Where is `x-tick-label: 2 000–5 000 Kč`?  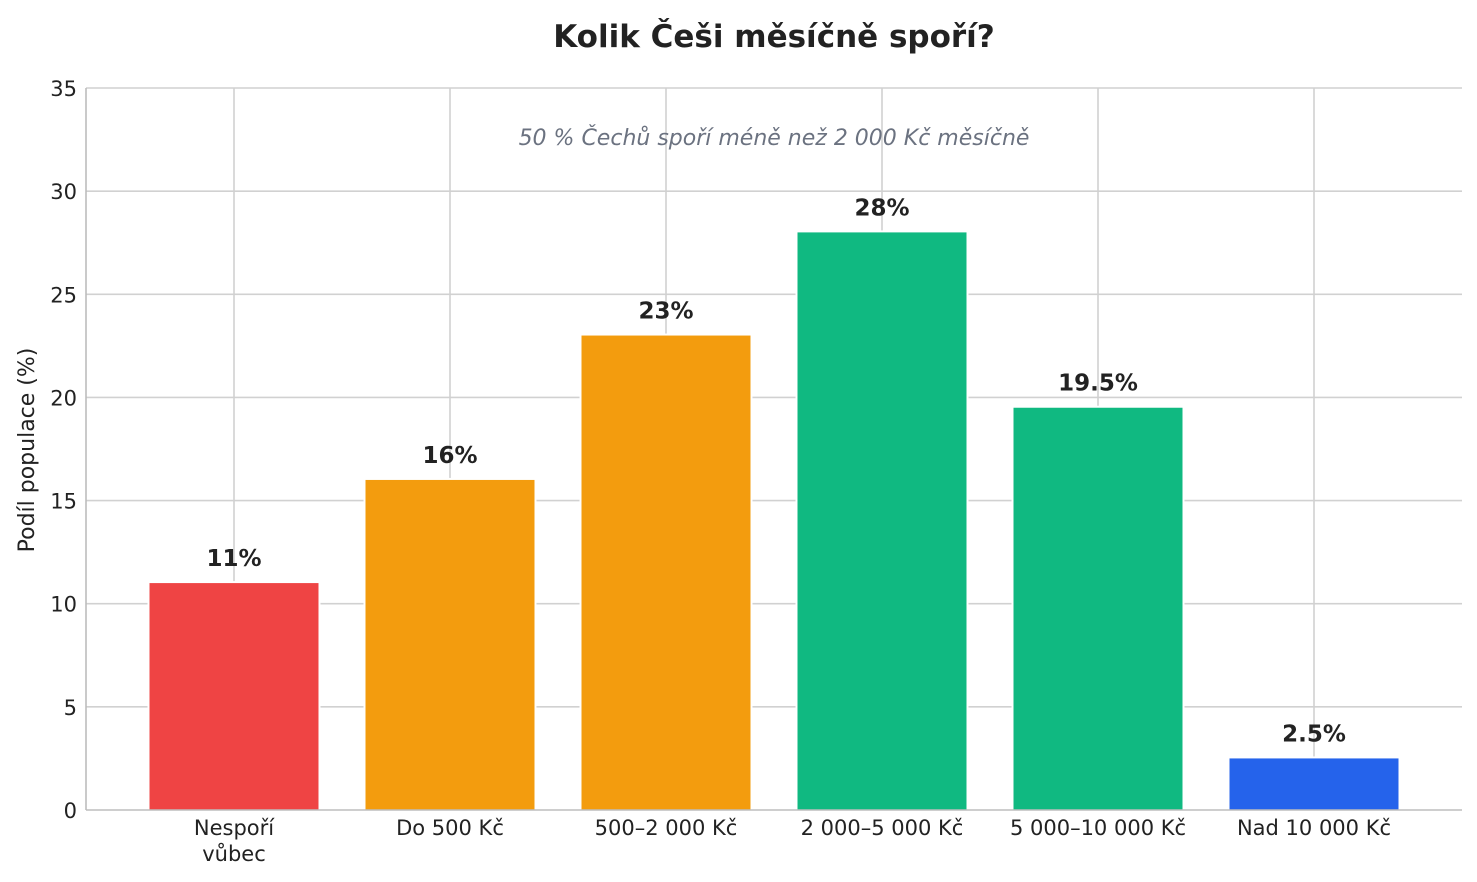 x-tick-label: 2 000–5 000 Kč is located at coordinates (882, 828).